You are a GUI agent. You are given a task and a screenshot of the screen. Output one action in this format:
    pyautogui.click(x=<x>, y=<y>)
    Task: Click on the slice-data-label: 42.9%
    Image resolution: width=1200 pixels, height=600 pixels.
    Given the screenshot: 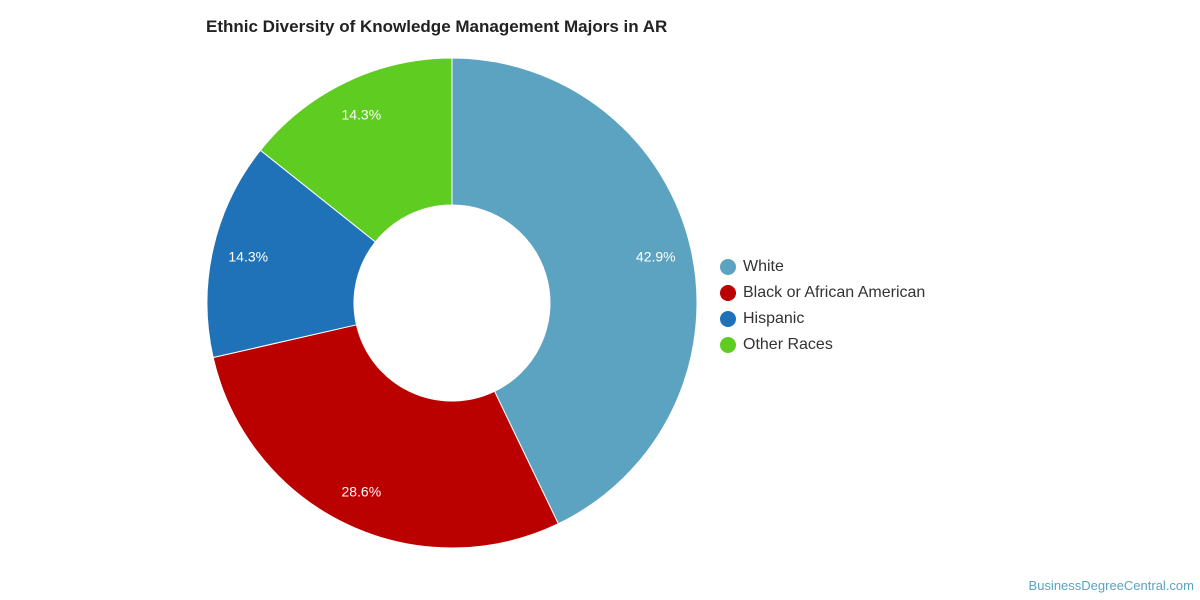 What is the action you would take?
    pyautogui.click(x=656, y=256)
    